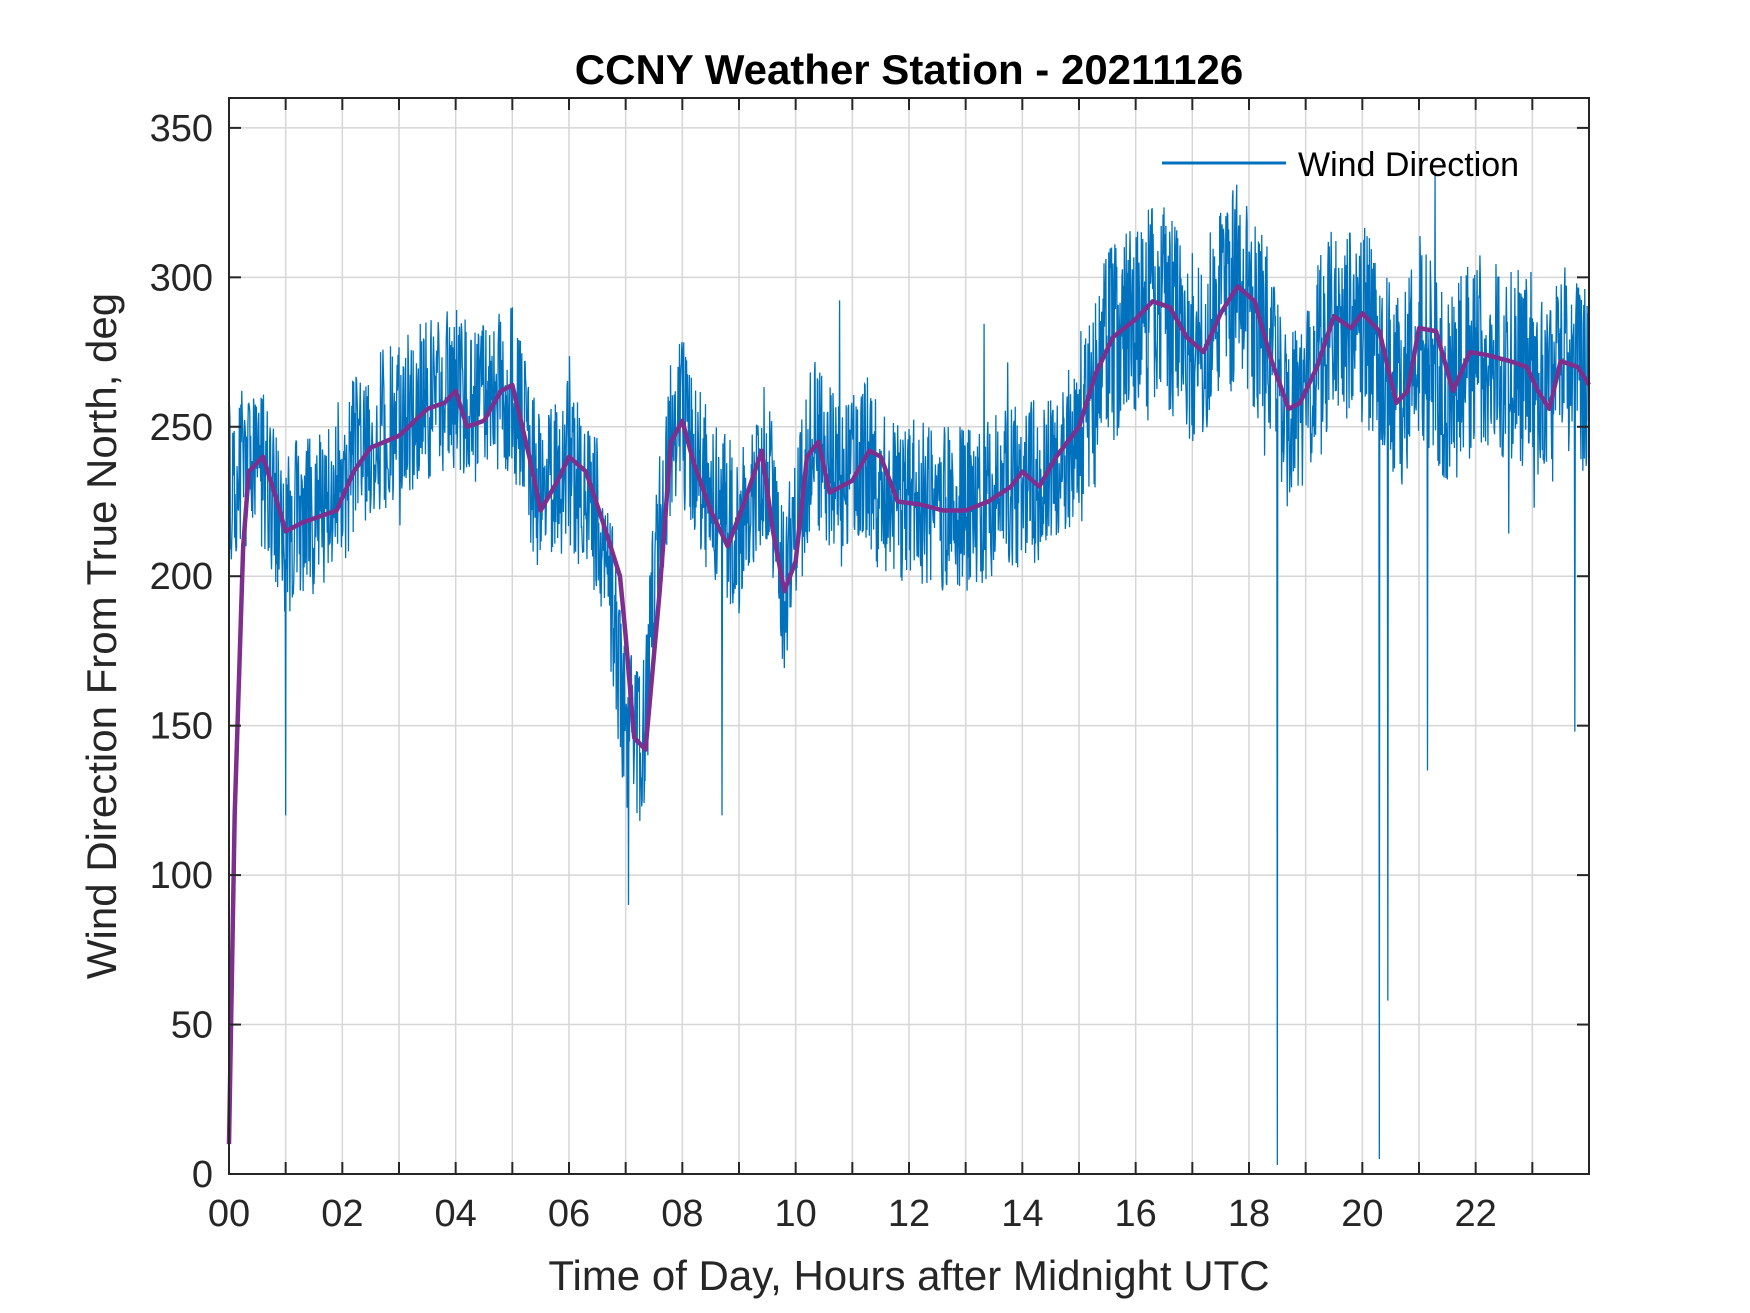  What do you see at coordinates (181, 428) in the screenshot?
I see `y-tick-label: 250` at bounding box center [181, 428].